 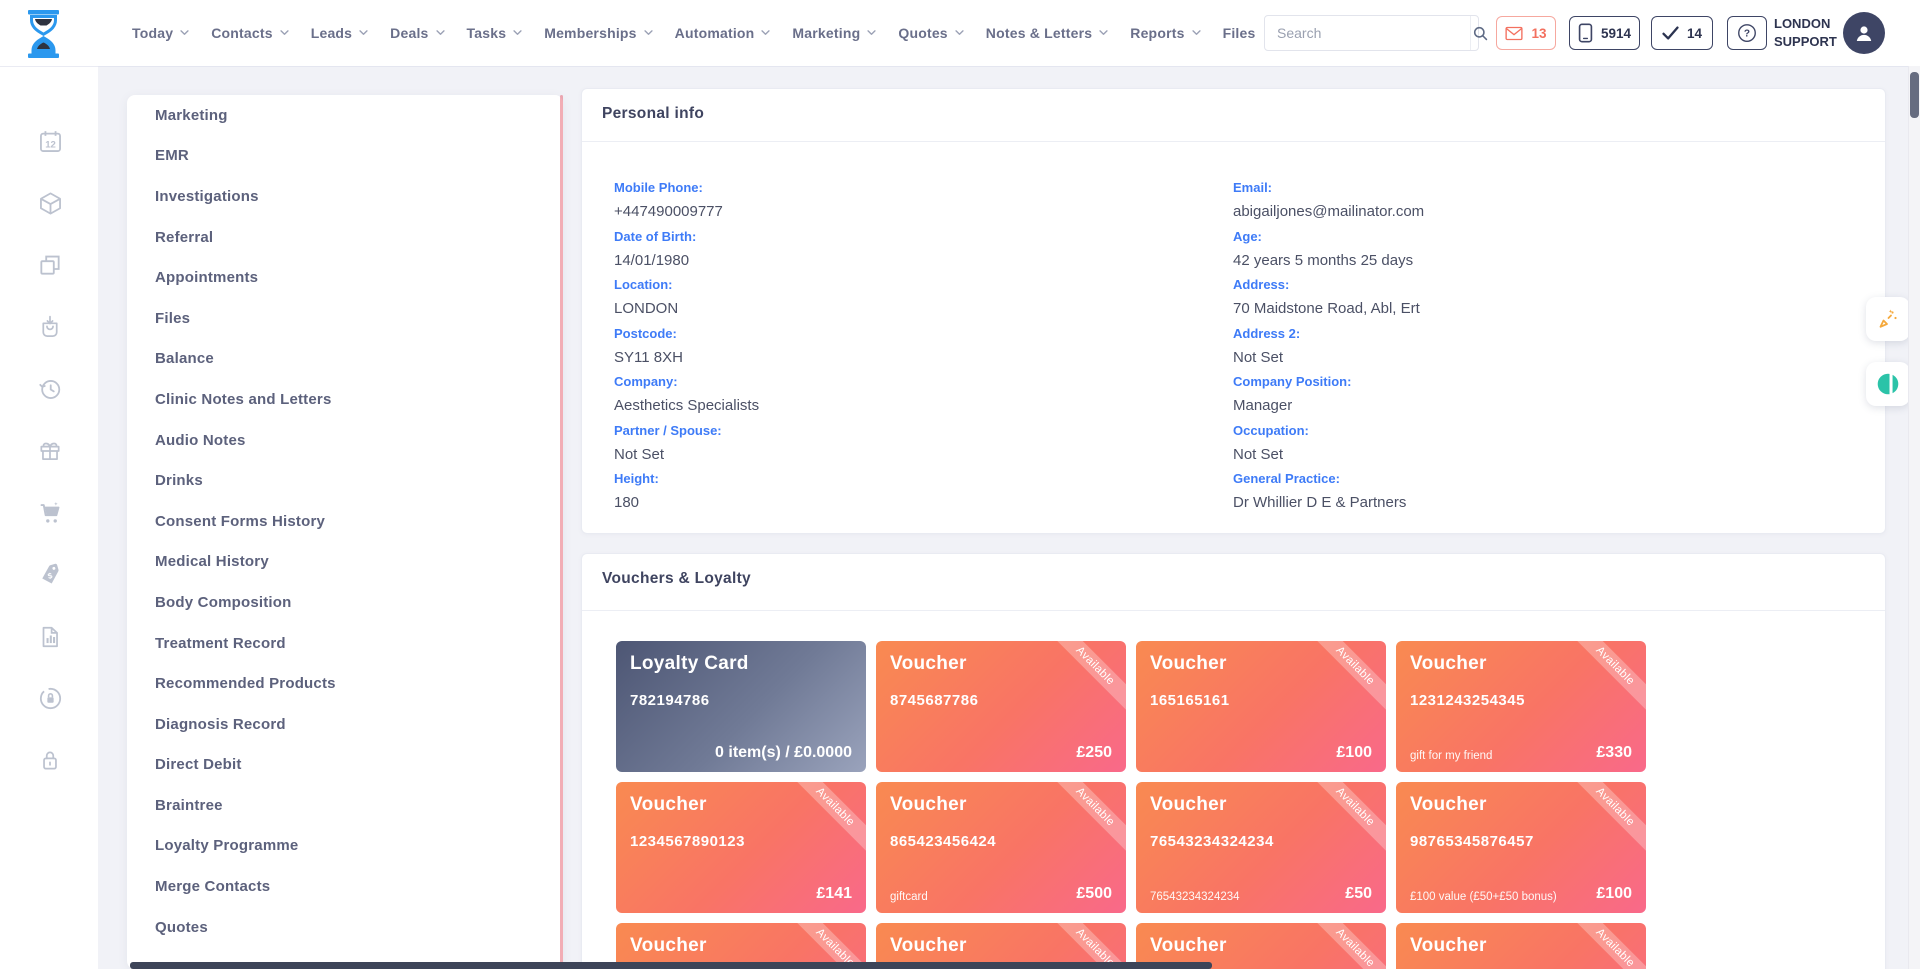 What do you see at coordinates (1258, 454) in the screenshot?
I see `field-value: Not Set` at bounding box center [1258, 454].